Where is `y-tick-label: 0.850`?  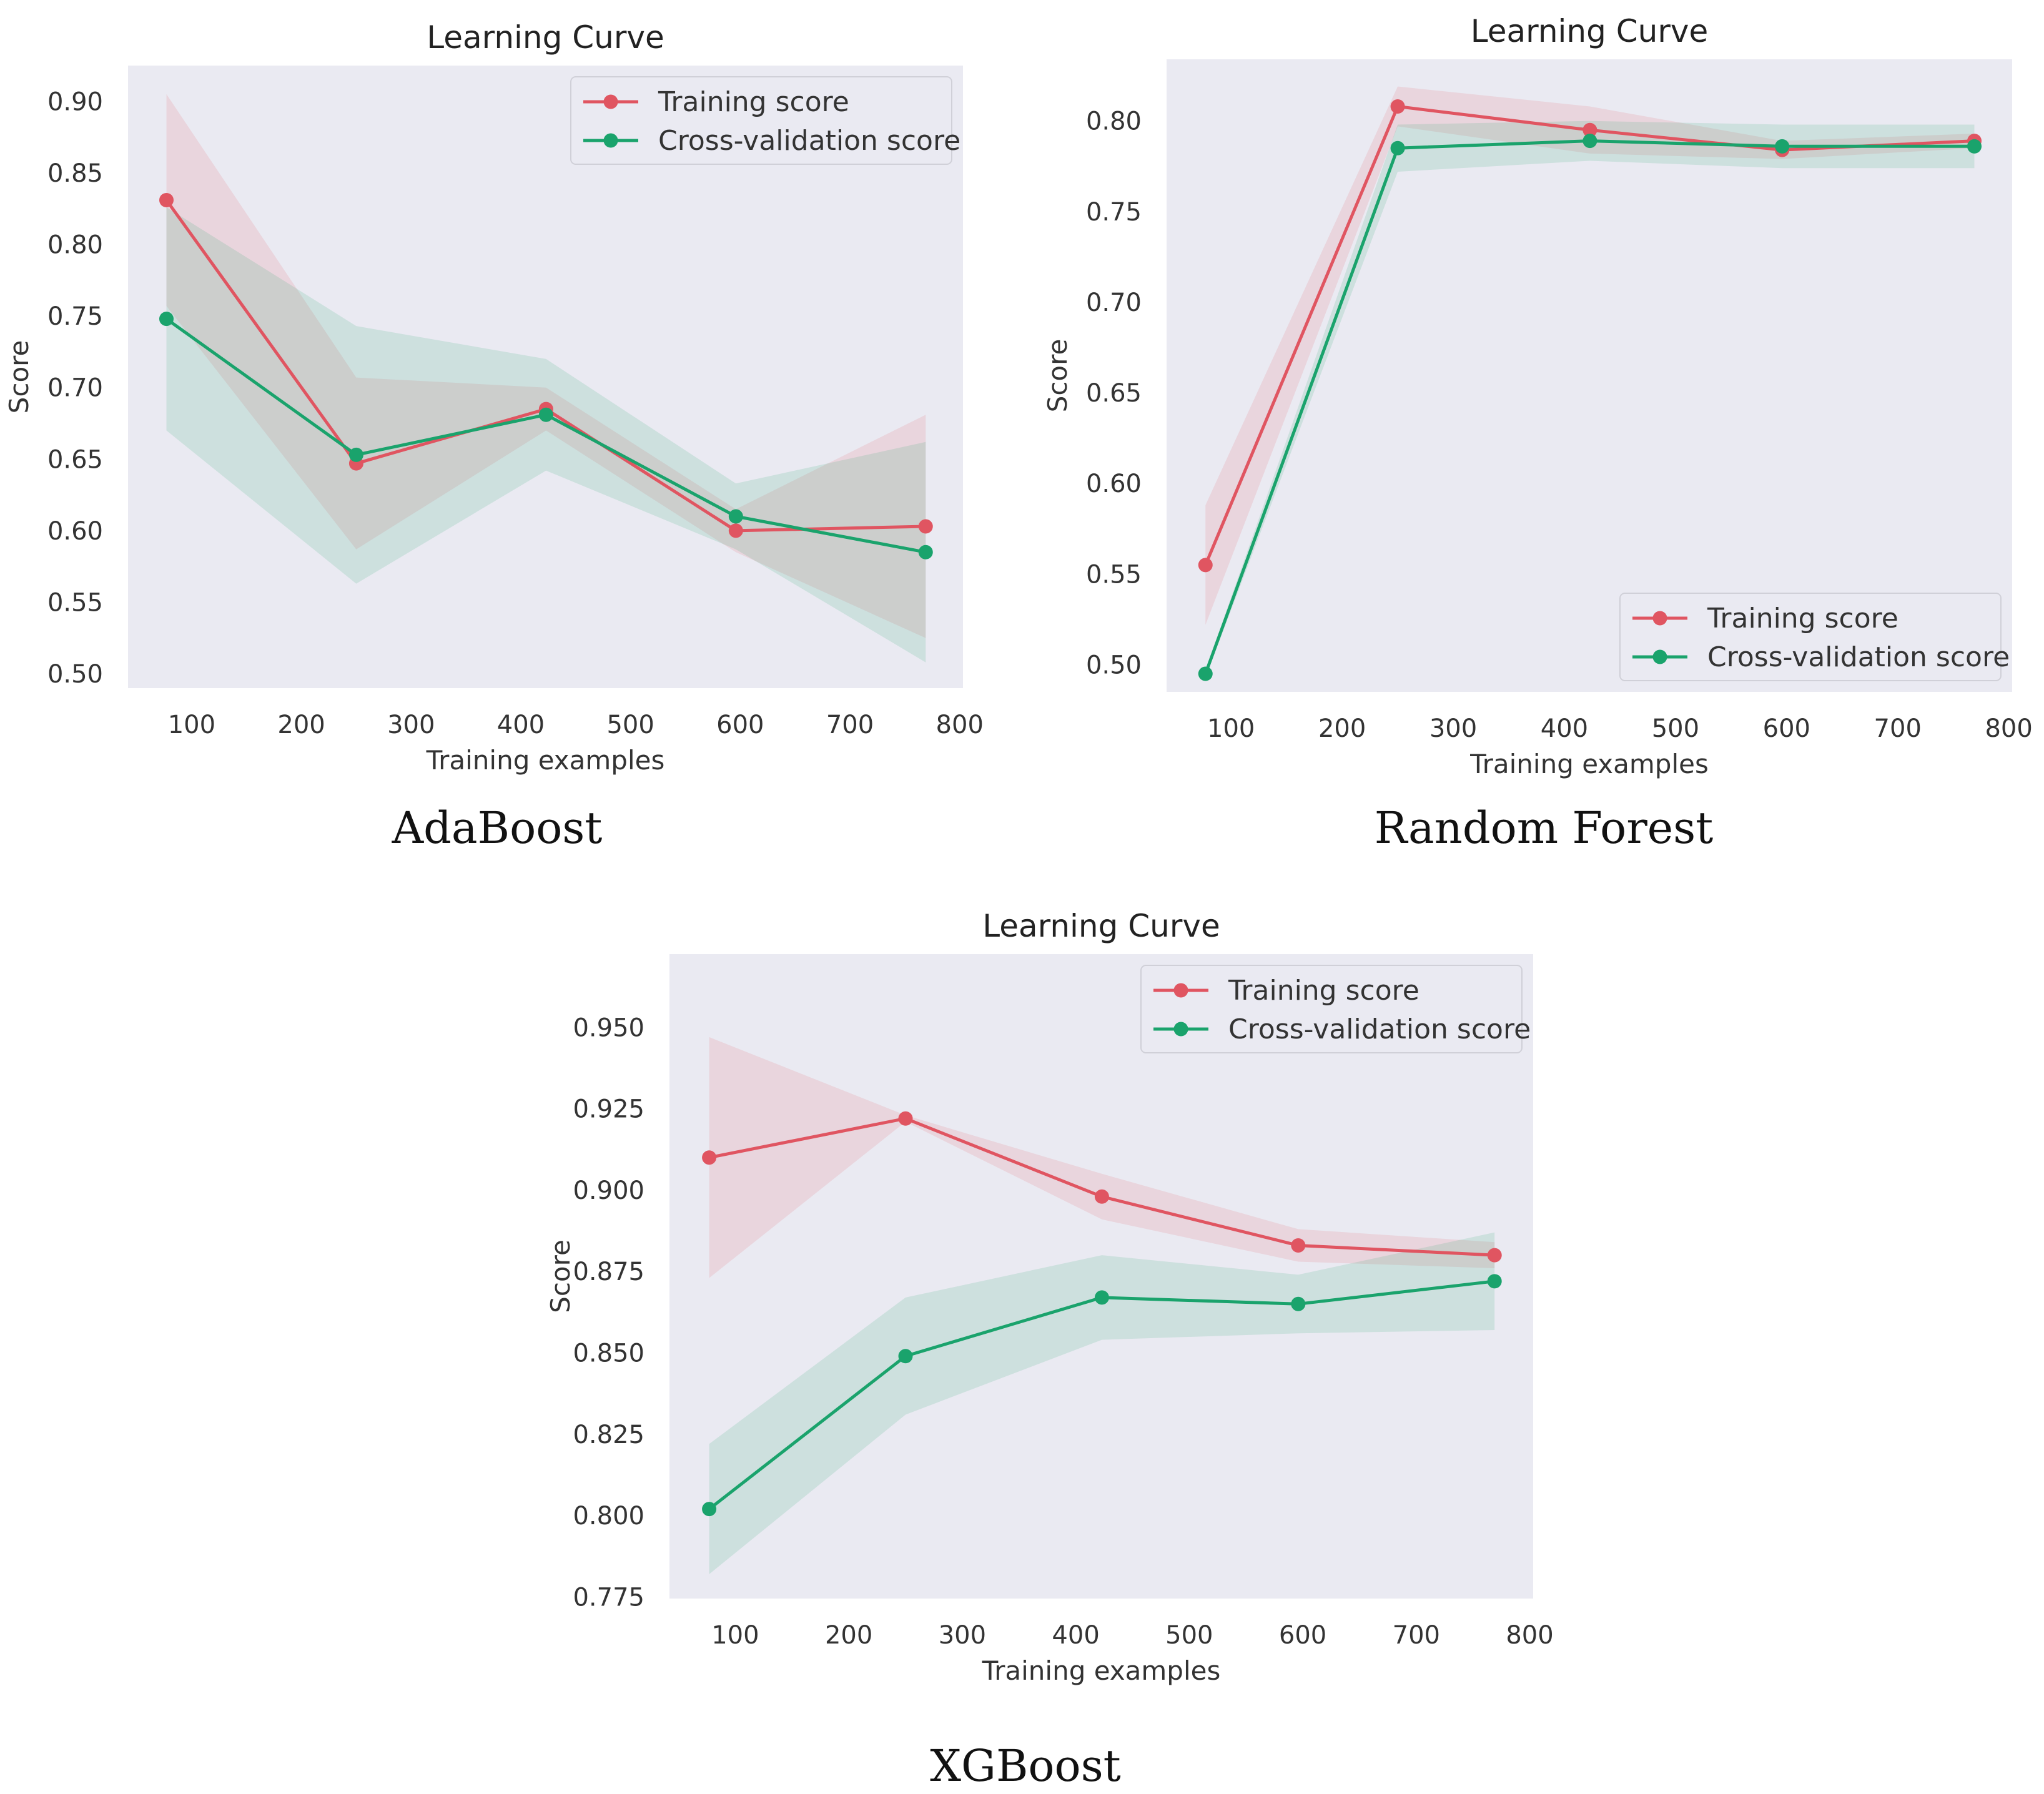 y-tick-label: 0.850 is located at coordinates (608, 1353).